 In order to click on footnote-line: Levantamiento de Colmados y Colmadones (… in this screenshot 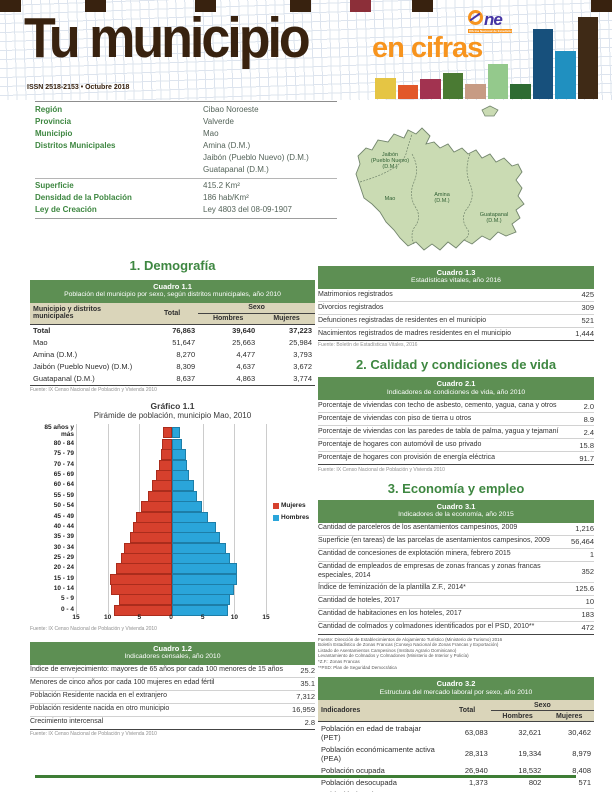, I will do `click(393, 656)`.